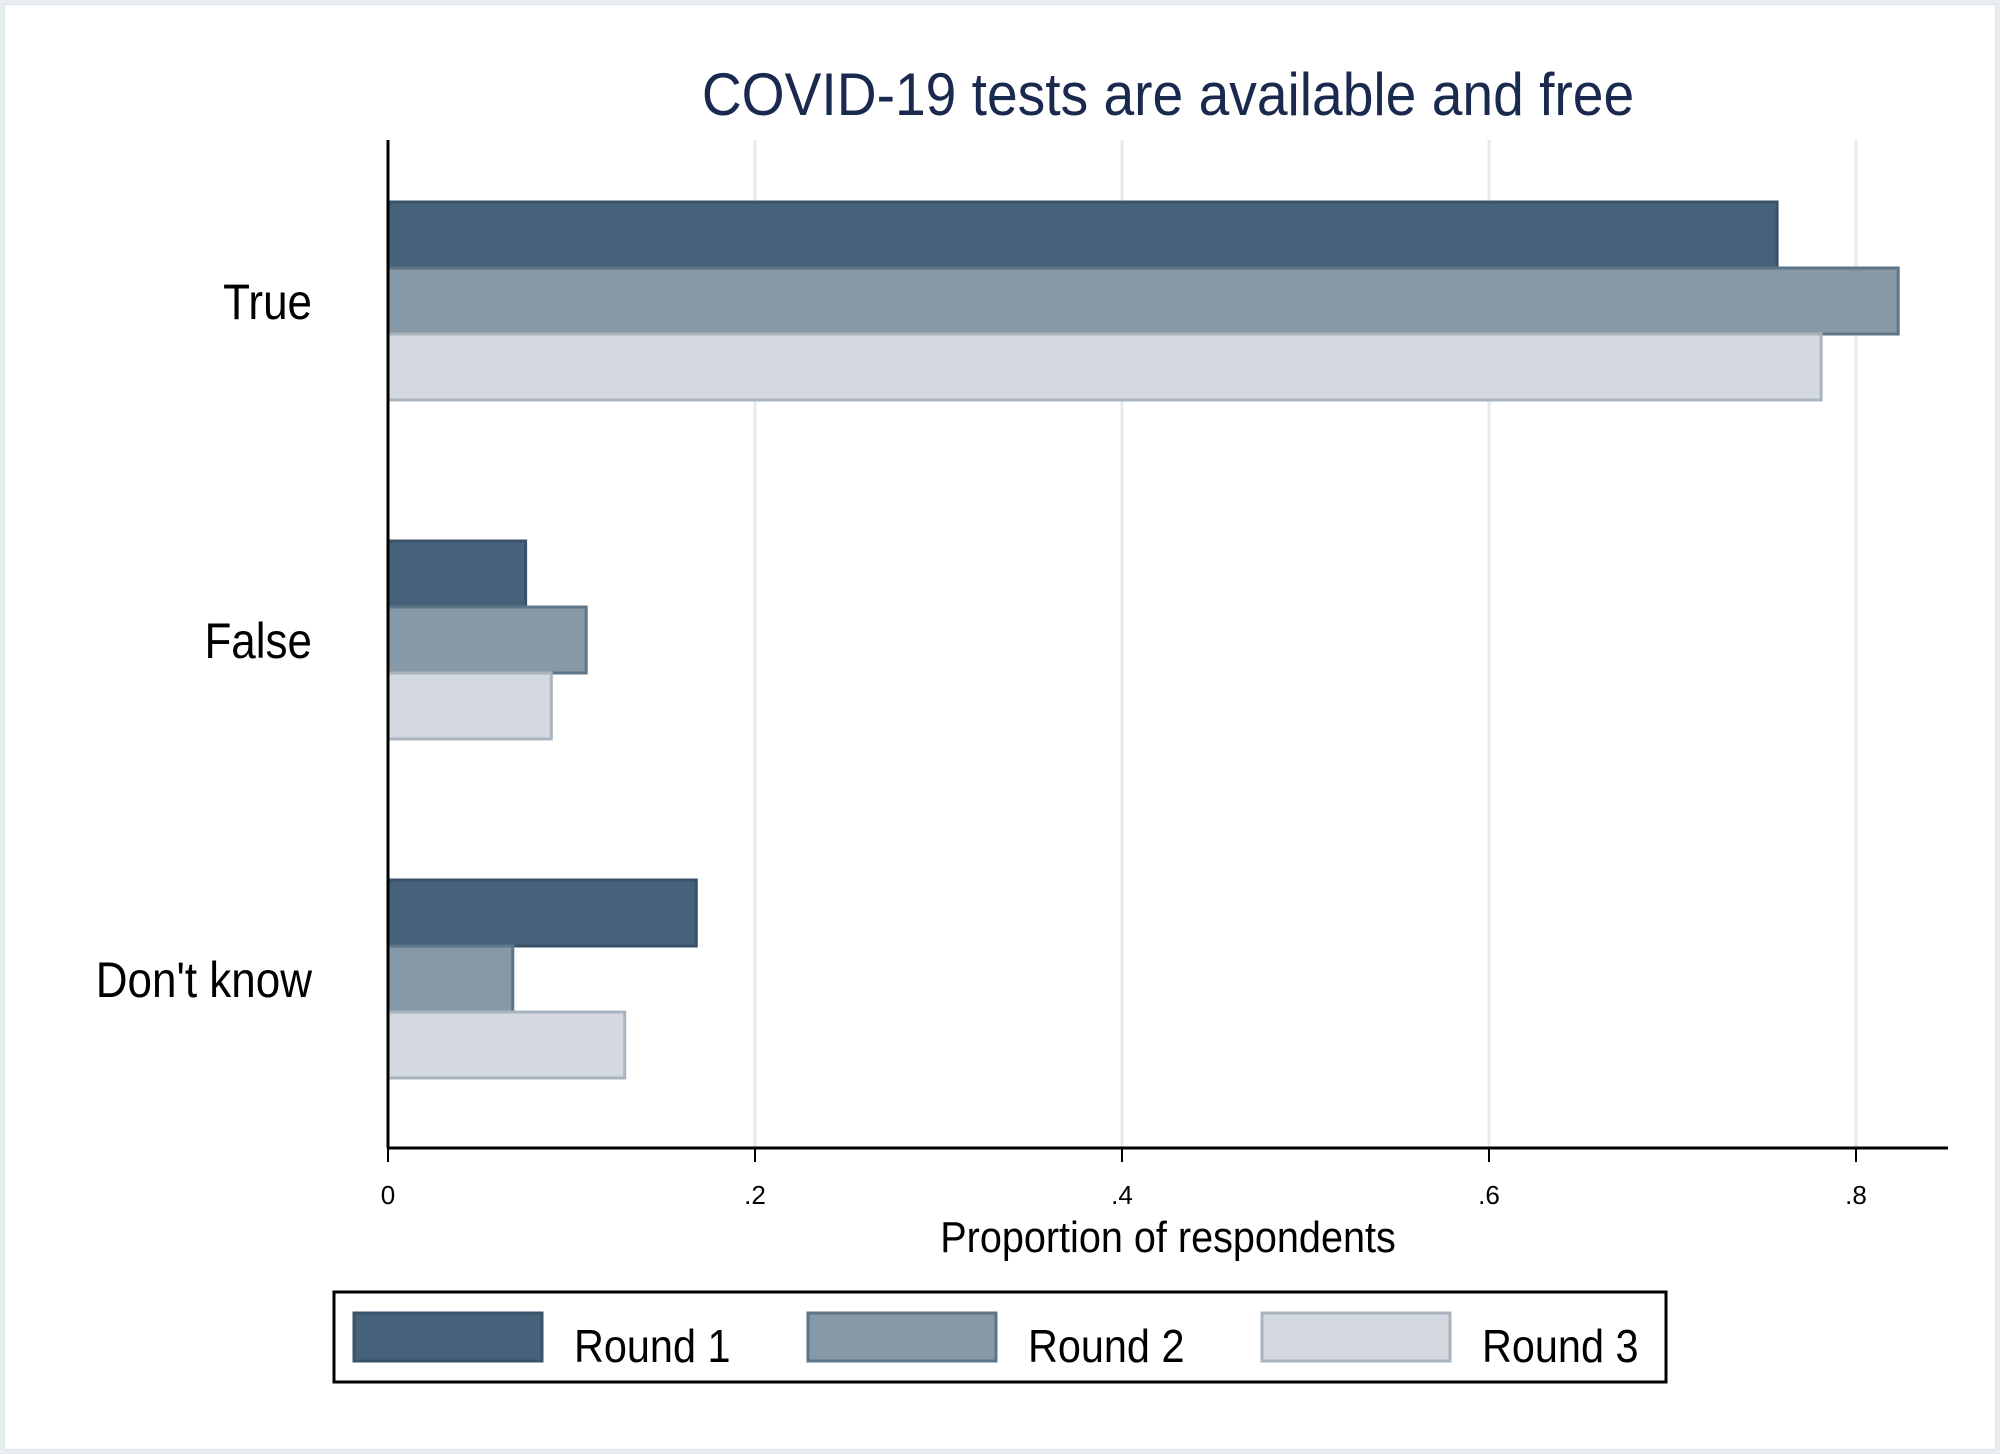 This screenshot has height=1454, width=2000. I want to click on x-tick-label: .2, so click(755, 1195).